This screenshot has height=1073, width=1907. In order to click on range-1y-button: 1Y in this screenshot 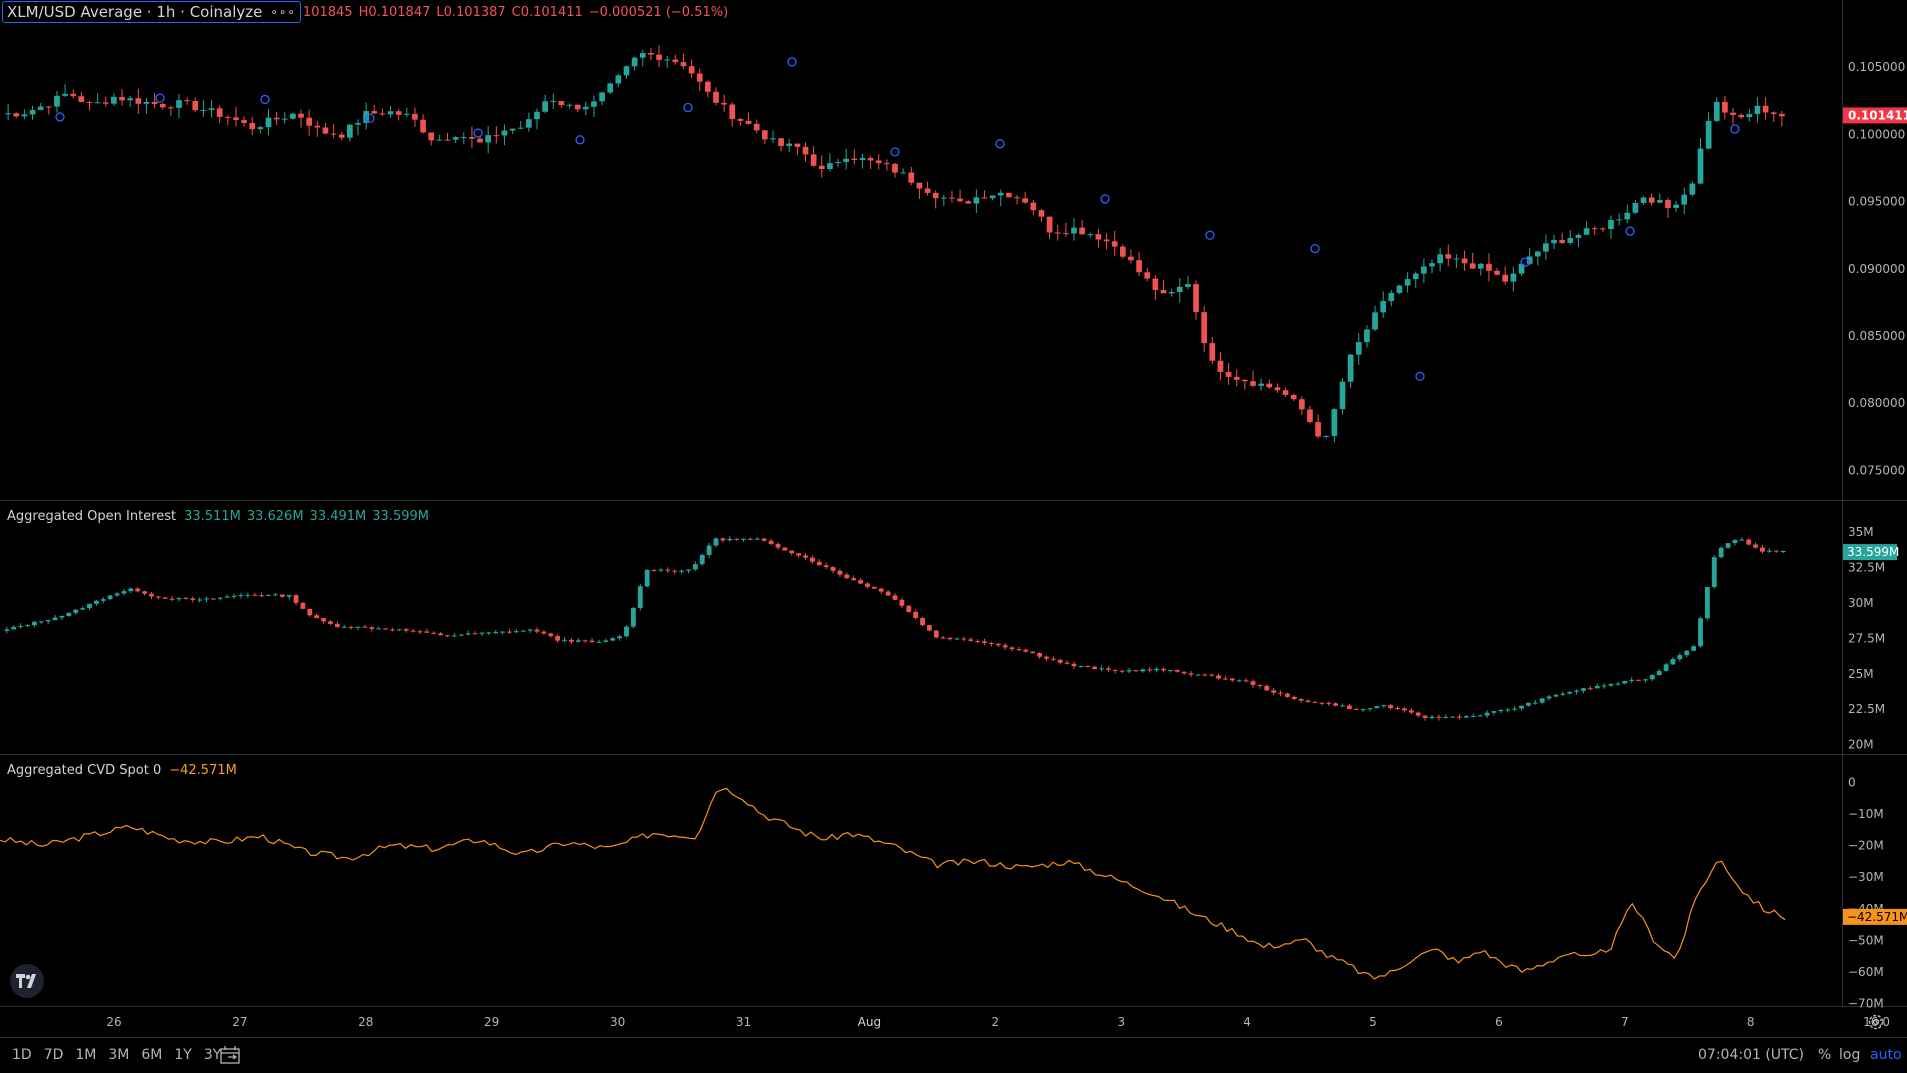, I will do `click(183, 1055)`.